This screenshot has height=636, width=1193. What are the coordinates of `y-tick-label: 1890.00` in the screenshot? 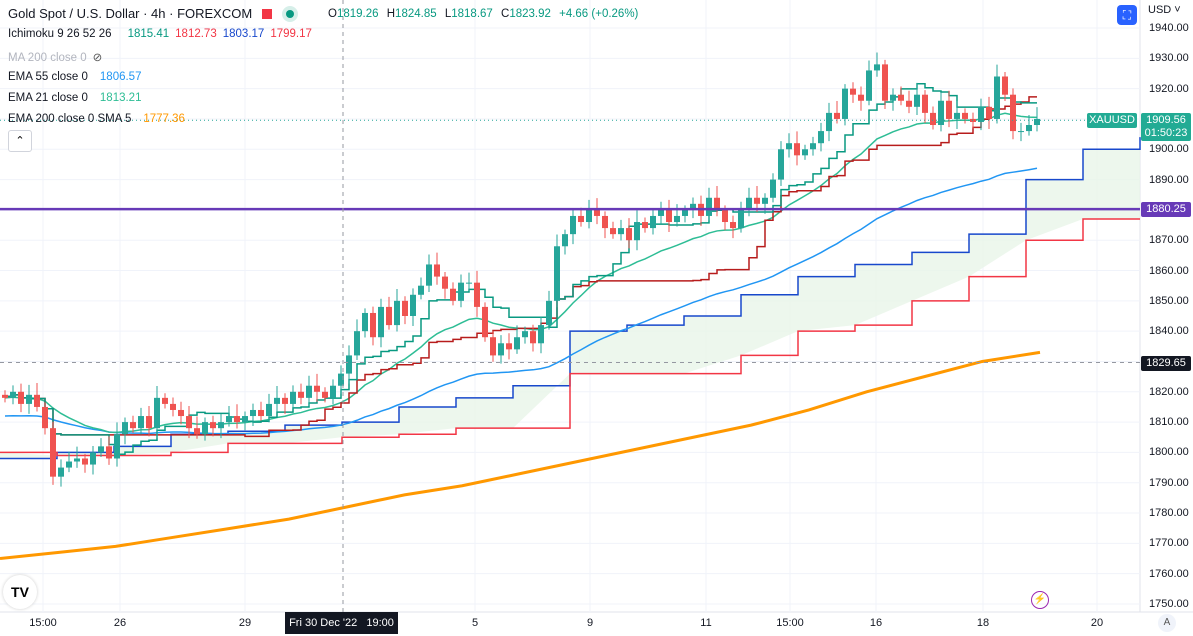 It's located at (1169, 179).